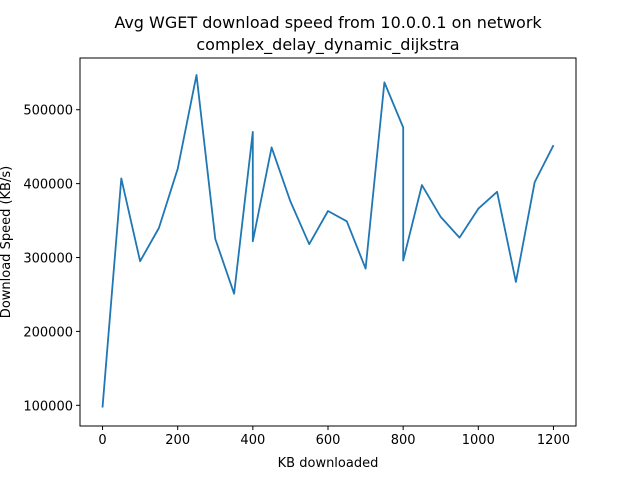 This screenshot has width=640, height=480. What do you see at coordinates (252, 440) in the screenshot?
I see `x-tick-label: 400` at bounding box center [252, 440].